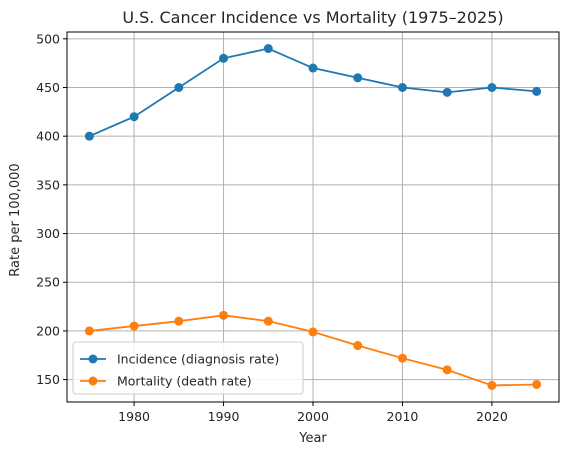 The width and height of the screenshot is (571, 455). Describe the element at coordinates (313, 416) in the screenshot. I see `x-tick-label: 2000` at that location.